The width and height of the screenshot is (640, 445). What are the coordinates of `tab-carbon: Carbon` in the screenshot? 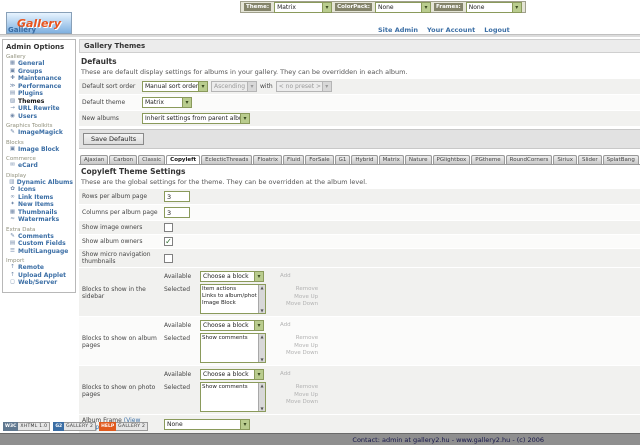 It's located at (123, 159).